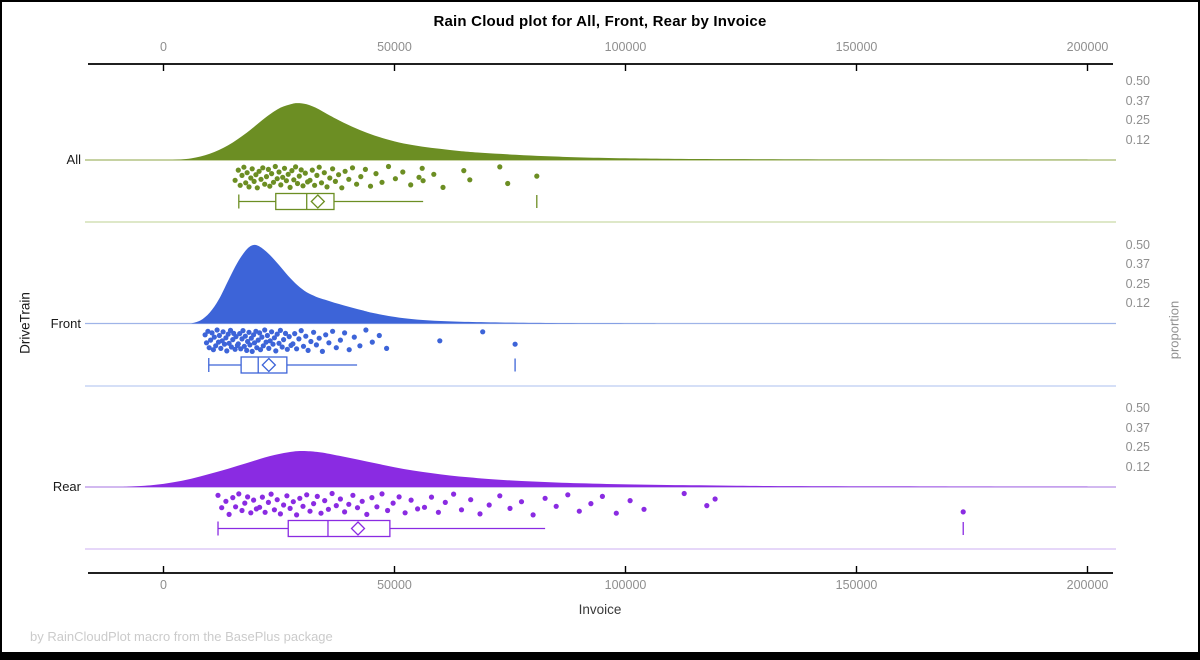  I want to click on top-axis-tick-label: 100000, so click(625, 47).